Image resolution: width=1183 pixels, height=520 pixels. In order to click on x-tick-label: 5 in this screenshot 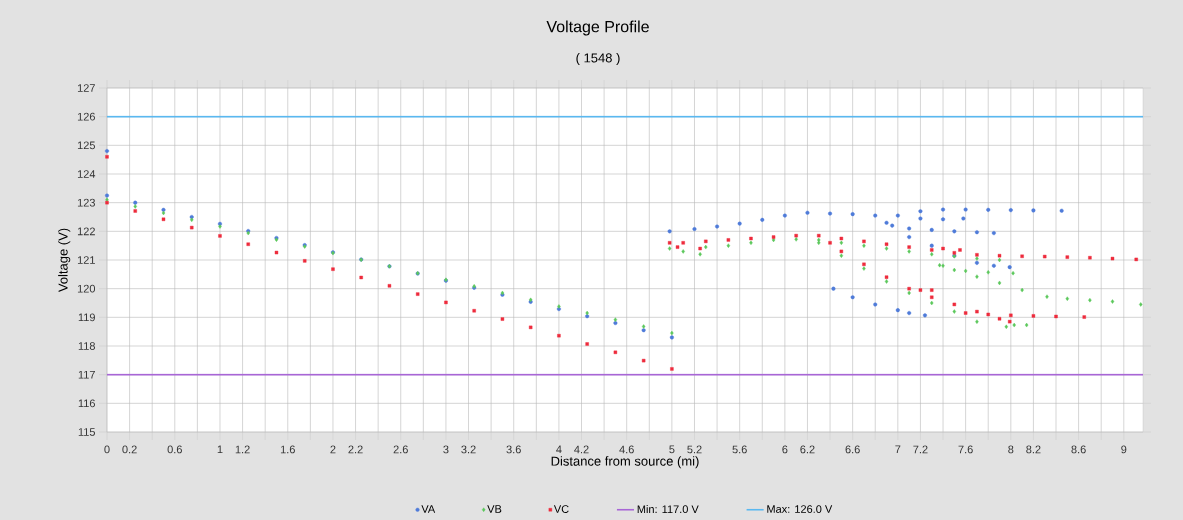, I will do `click(672, 449)`.